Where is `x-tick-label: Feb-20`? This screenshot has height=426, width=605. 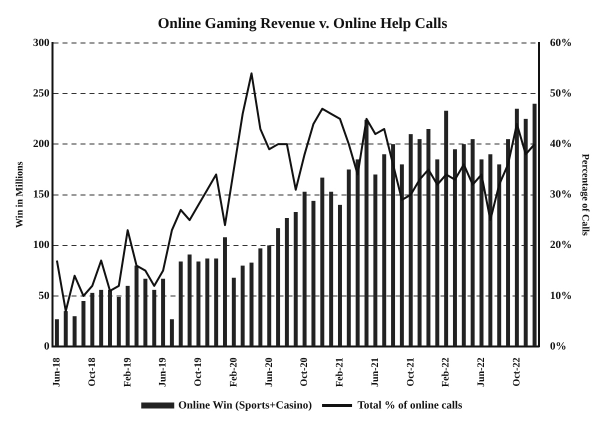 x-tick-label: Feb-20 is located at coordinates (234, 372).